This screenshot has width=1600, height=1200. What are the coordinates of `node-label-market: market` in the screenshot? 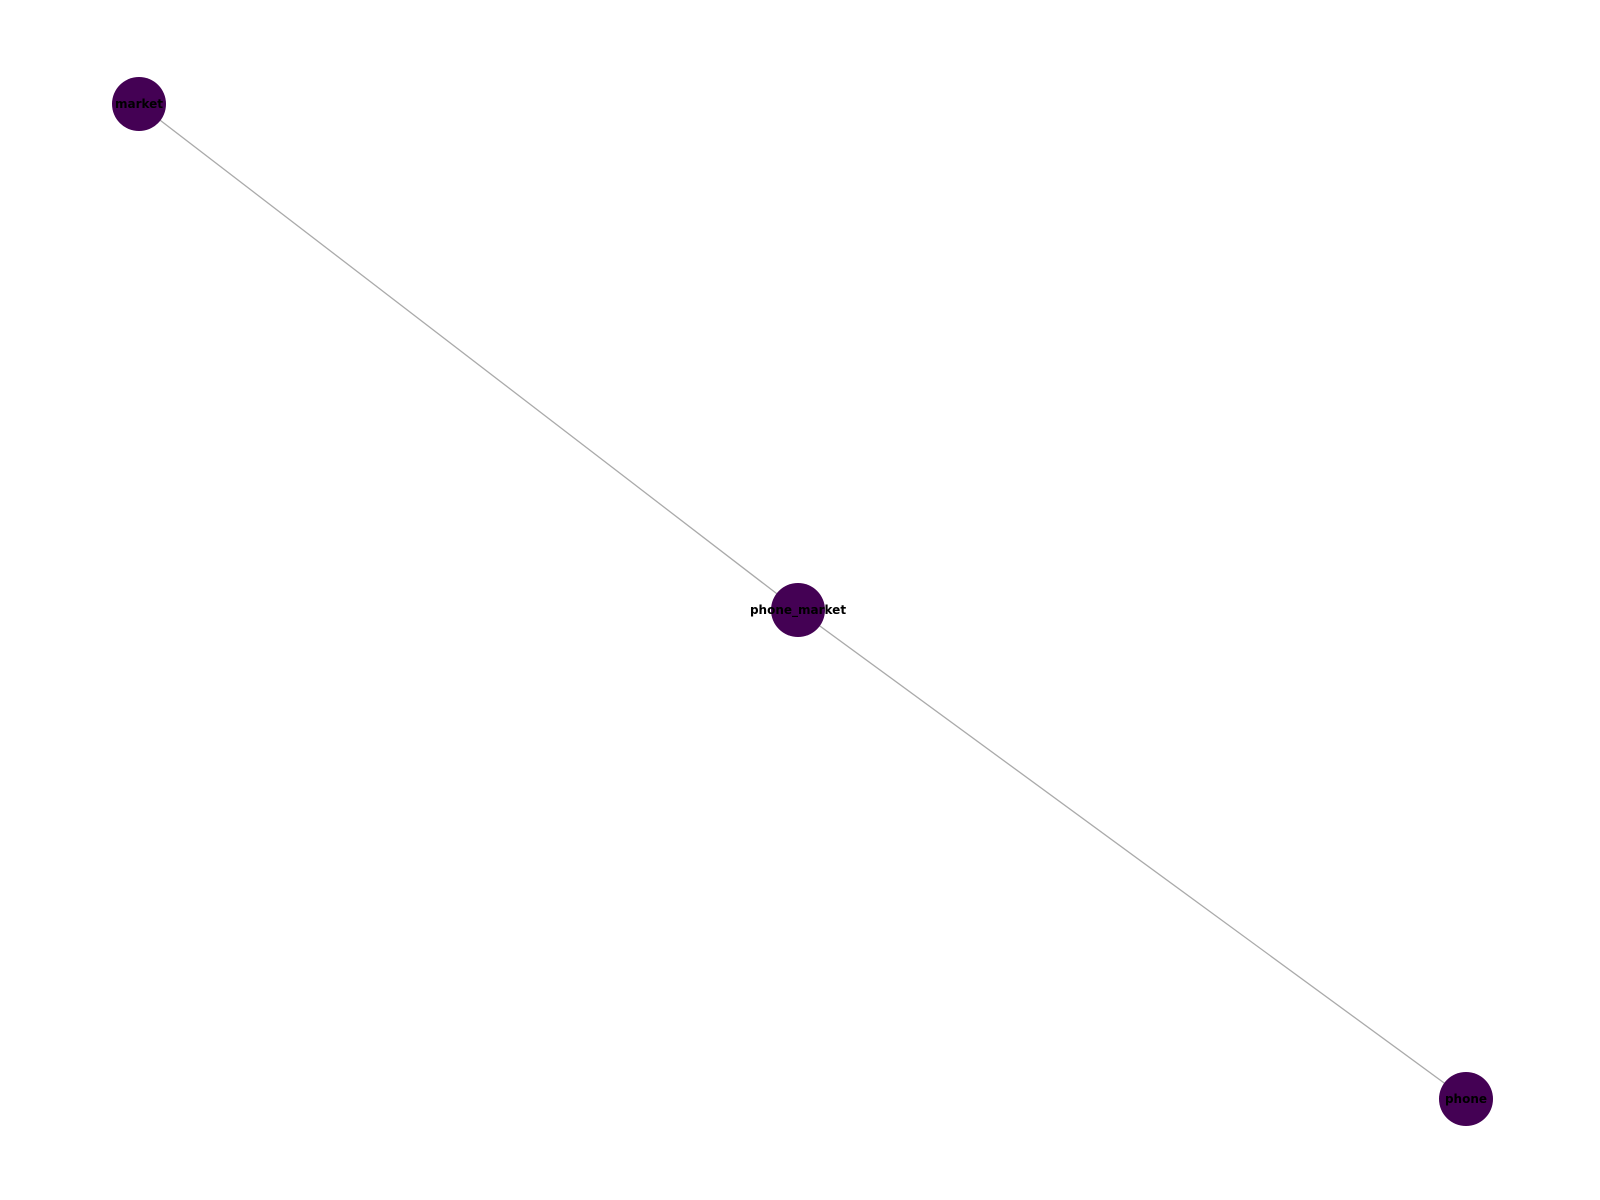 It's located at (139, 104).